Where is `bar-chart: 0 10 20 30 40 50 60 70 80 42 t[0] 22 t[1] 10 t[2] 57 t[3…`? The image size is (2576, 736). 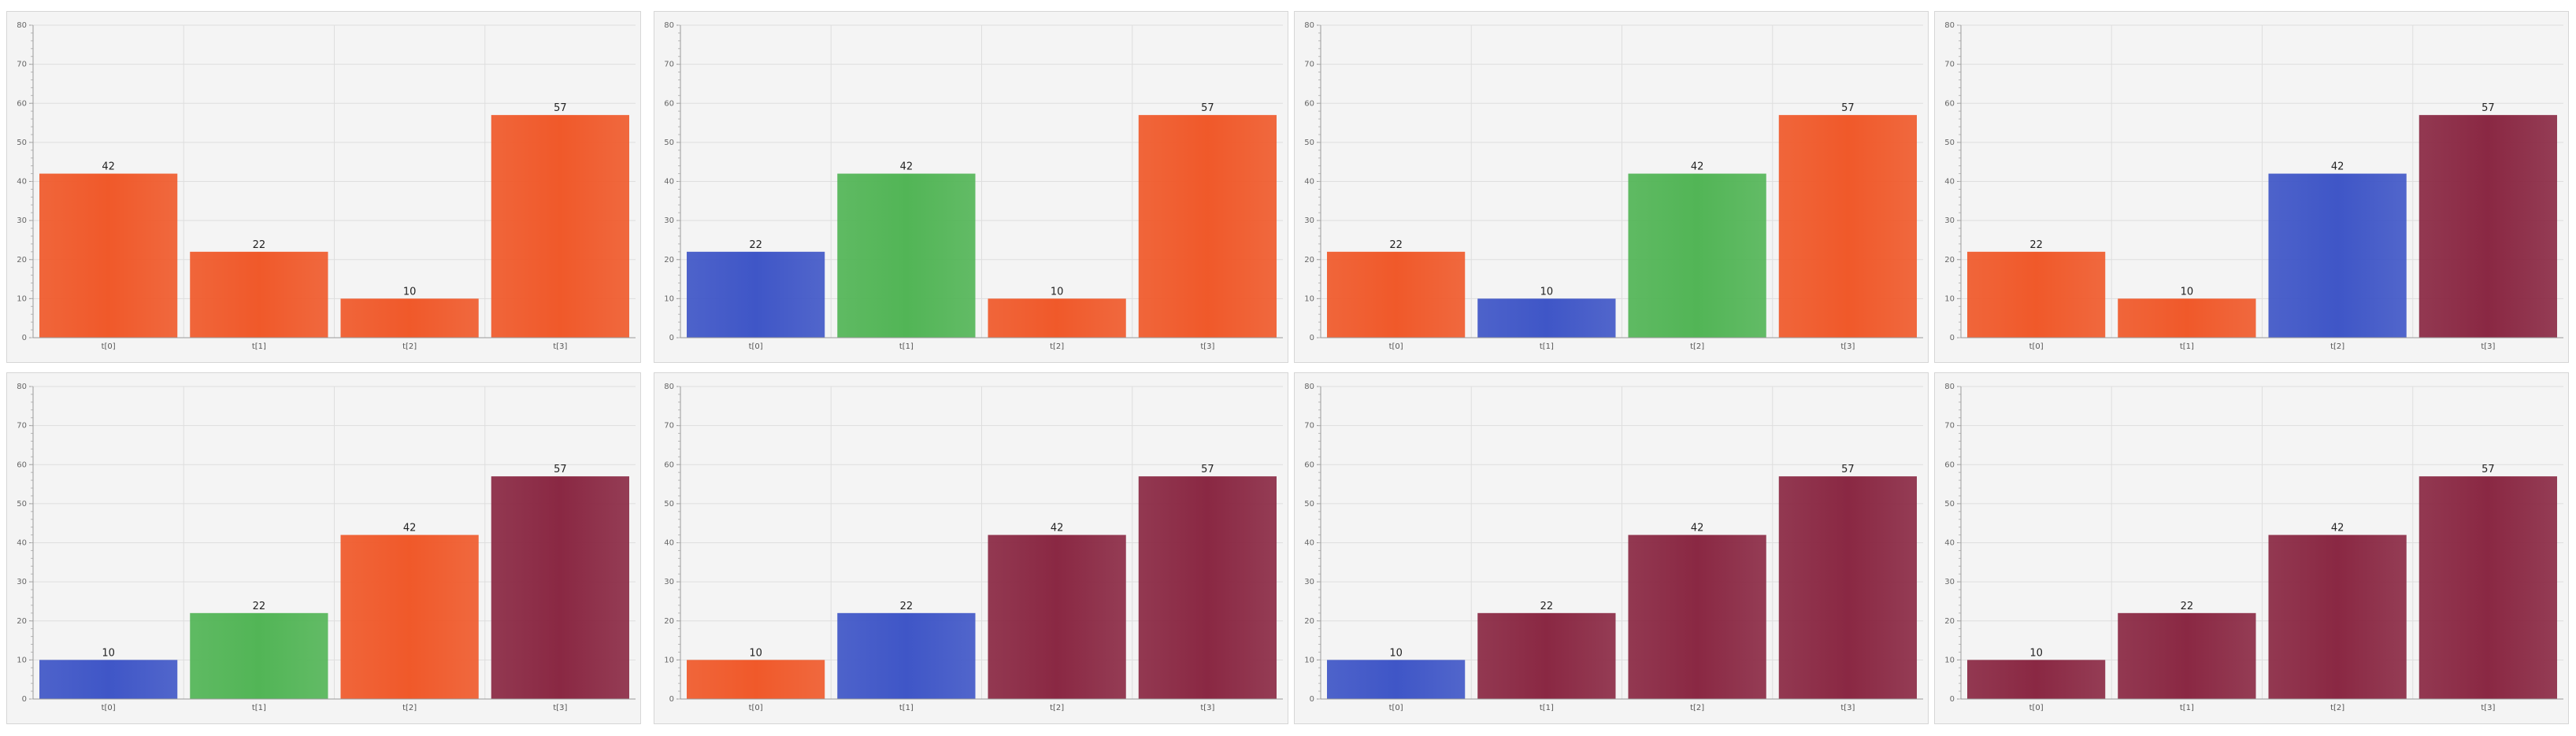 bar-chart: 0 10 20 30 40 50 60 70 80 42 t[0] 22 t[1] 10 t[2] 57 t[3… is located at coordinates (326, 186).